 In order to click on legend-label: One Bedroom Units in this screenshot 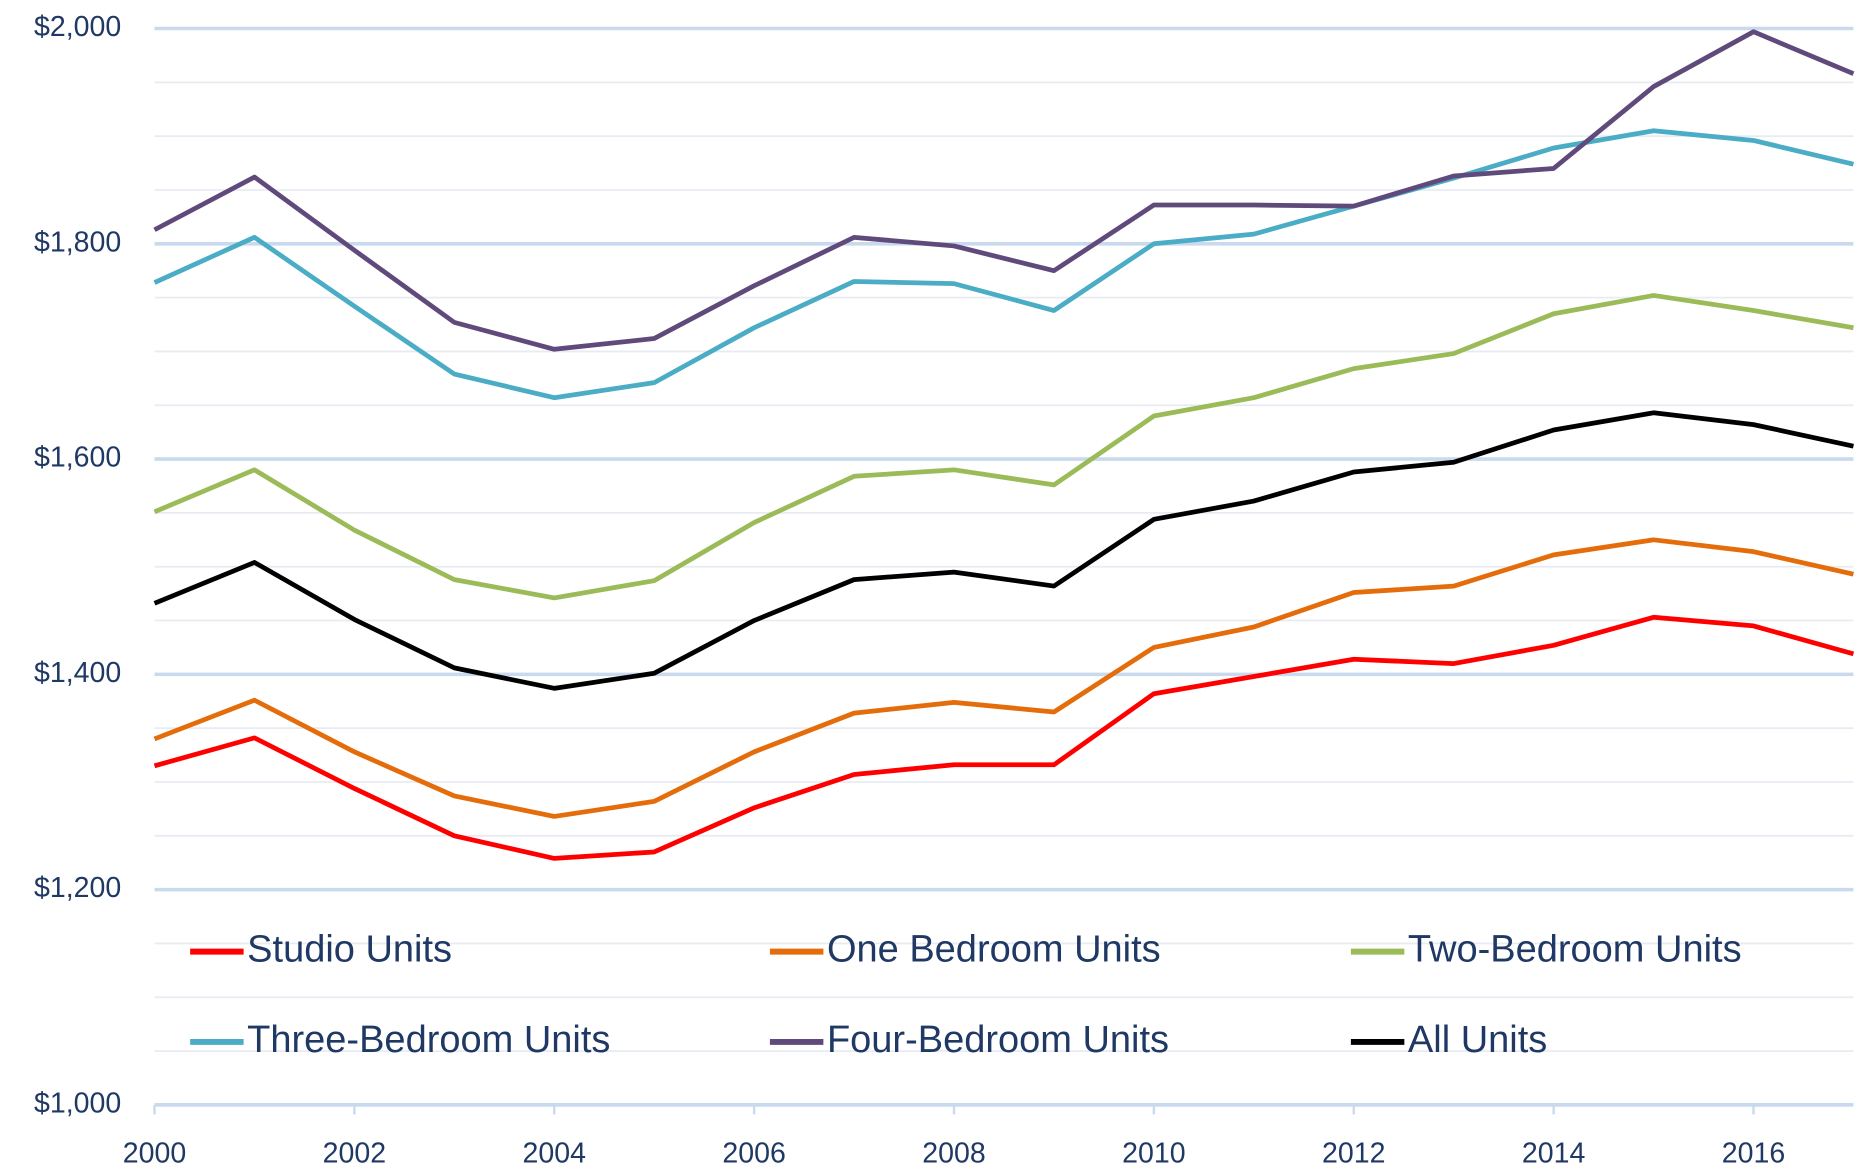, I will do `click(994, 950)`.